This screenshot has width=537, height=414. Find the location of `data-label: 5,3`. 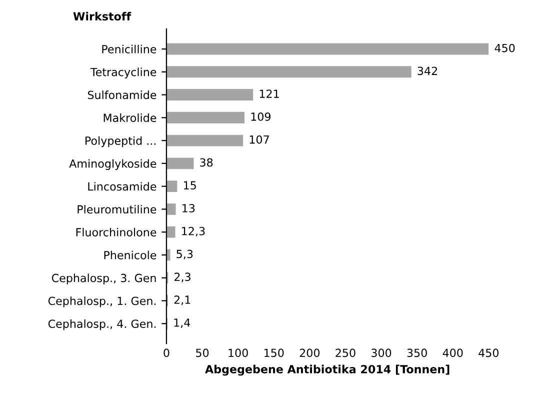

data-label: 5,3 is located at coordinates (184, 255).